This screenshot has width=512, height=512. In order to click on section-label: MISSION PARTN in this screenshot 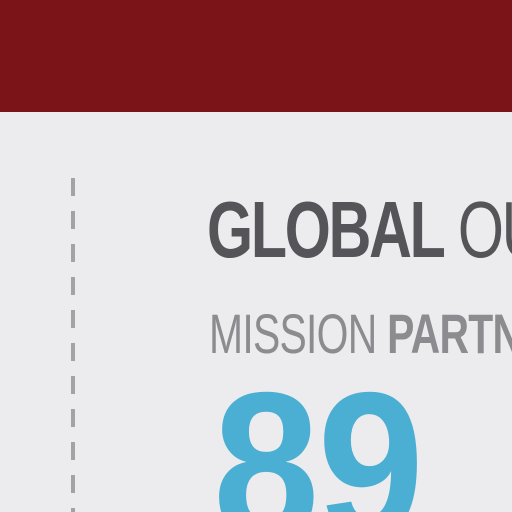, I will do `click(360, 334)`.